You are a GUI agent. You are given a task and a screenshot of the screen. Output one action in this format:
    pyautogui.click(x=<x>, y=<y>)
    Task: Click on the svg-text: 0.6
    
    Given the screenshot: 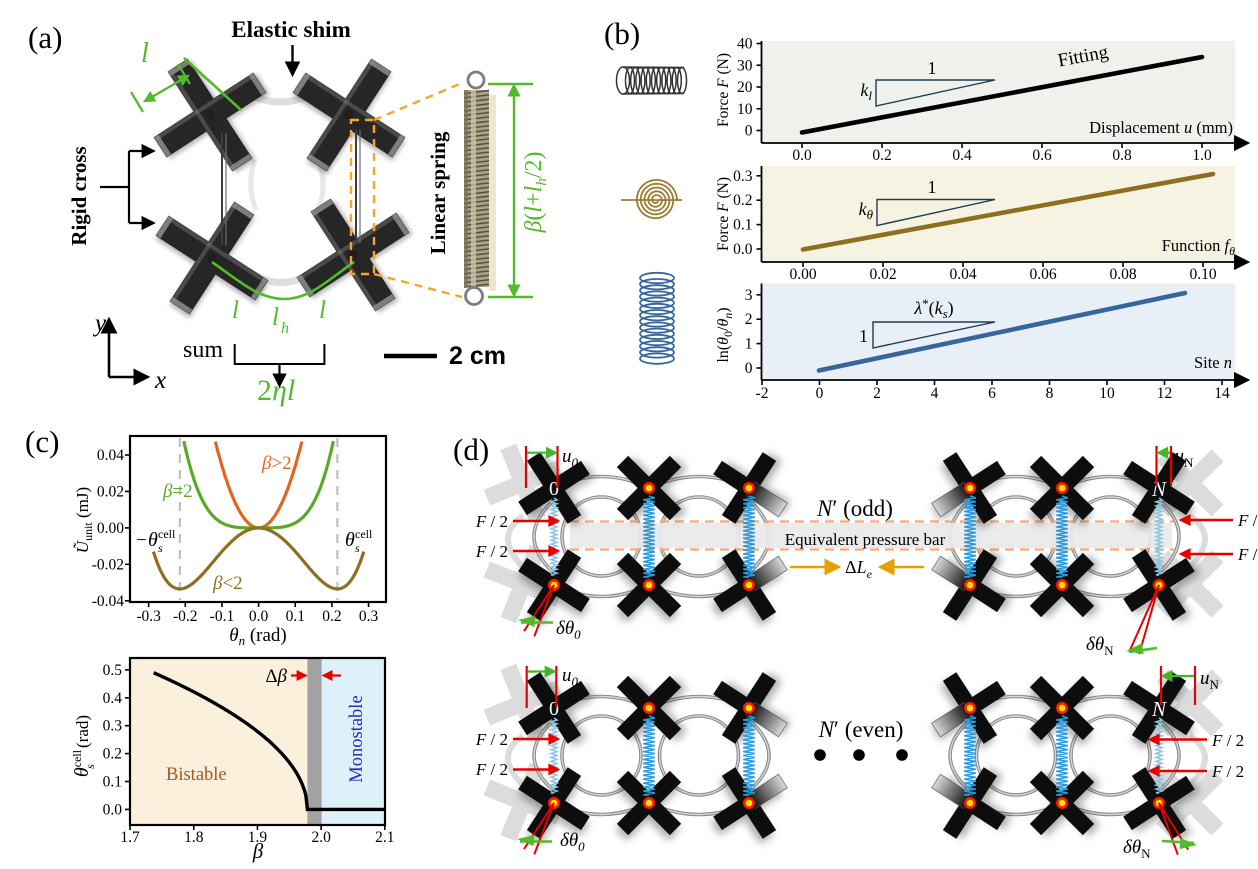 What is the action you would take?
    pyautogui.click(x=1042, y=155)
    